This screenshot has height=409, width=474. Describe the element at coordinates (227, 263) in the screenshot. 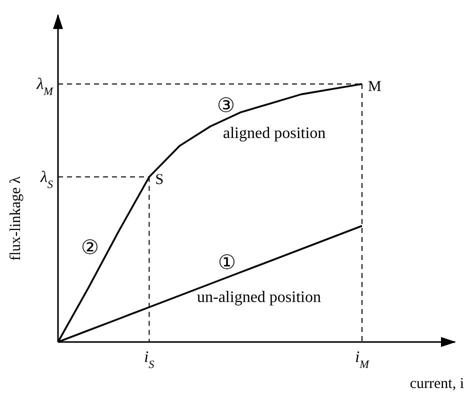

I see `annotation: ①` at that location.